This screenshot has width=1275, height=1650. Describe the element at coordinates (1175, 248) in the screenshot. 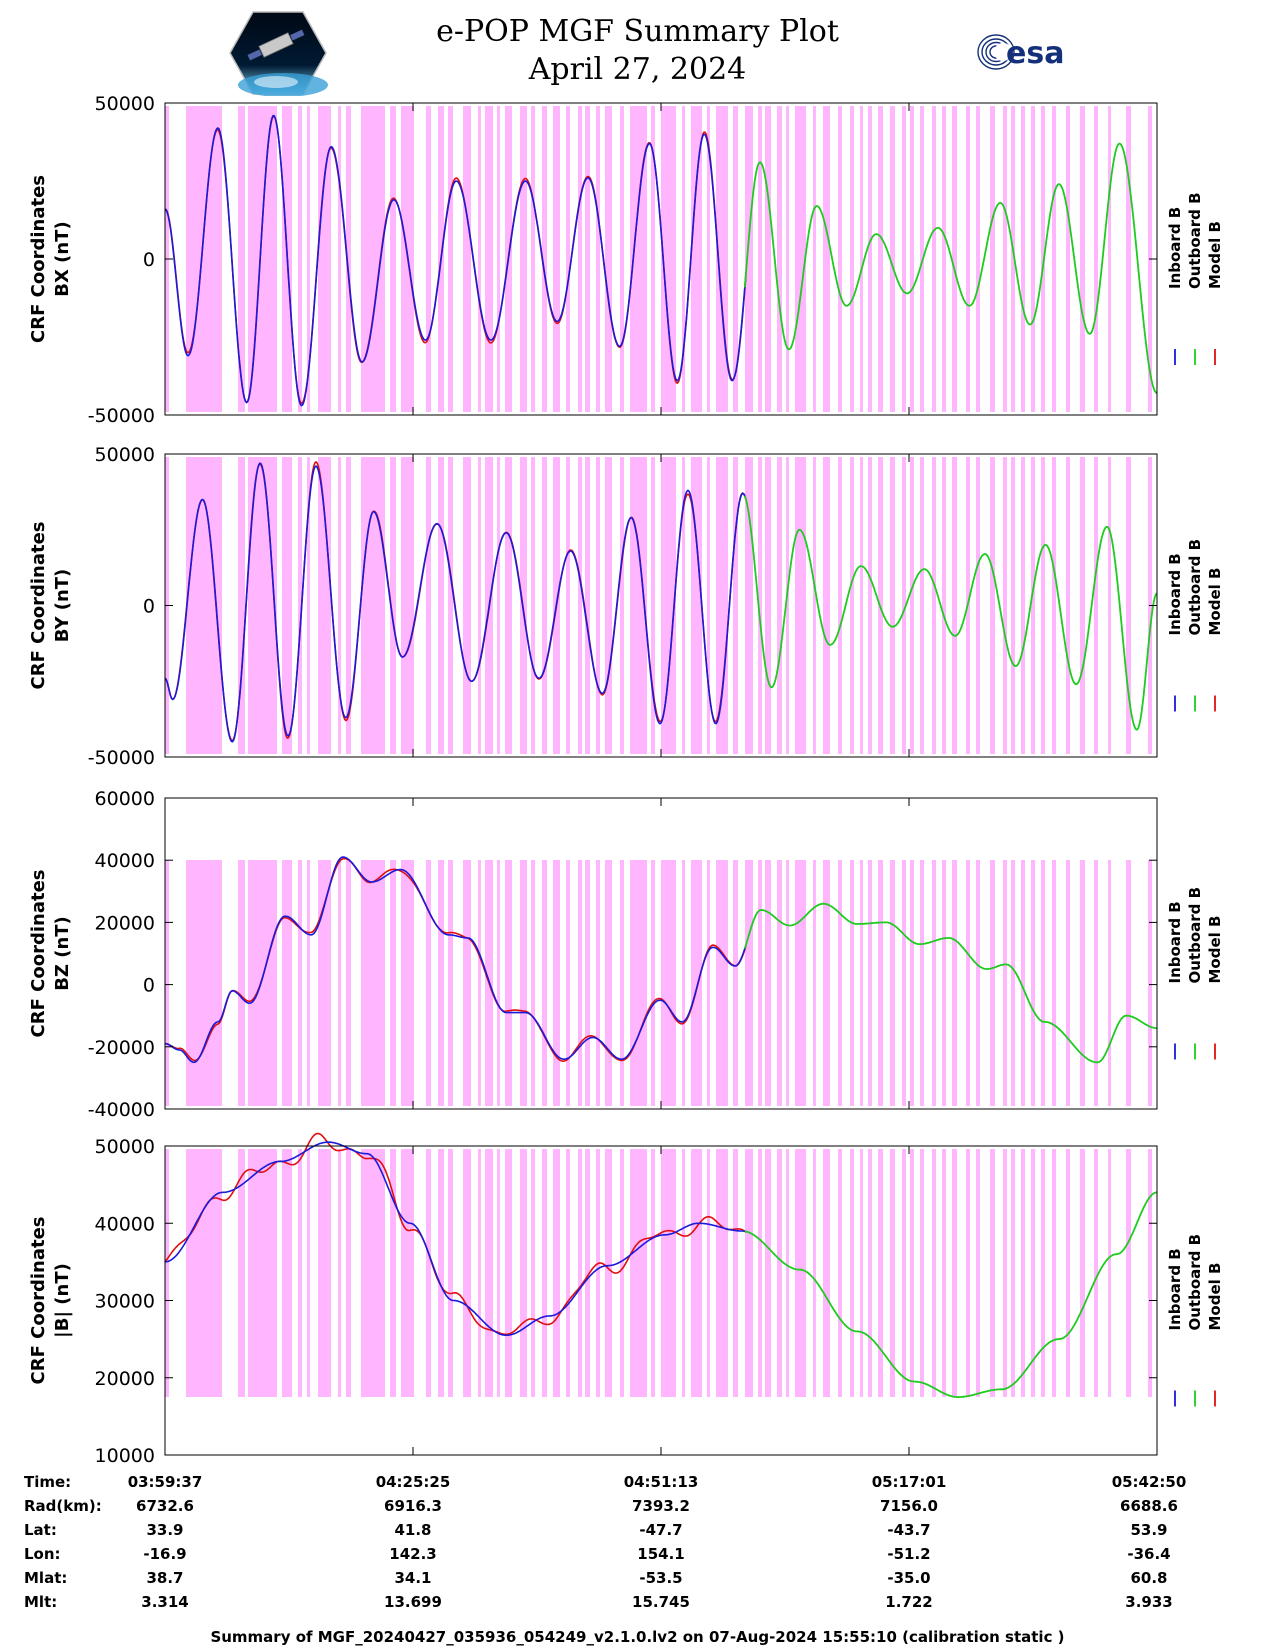

I see `legend-label: Inboard B` at that location.